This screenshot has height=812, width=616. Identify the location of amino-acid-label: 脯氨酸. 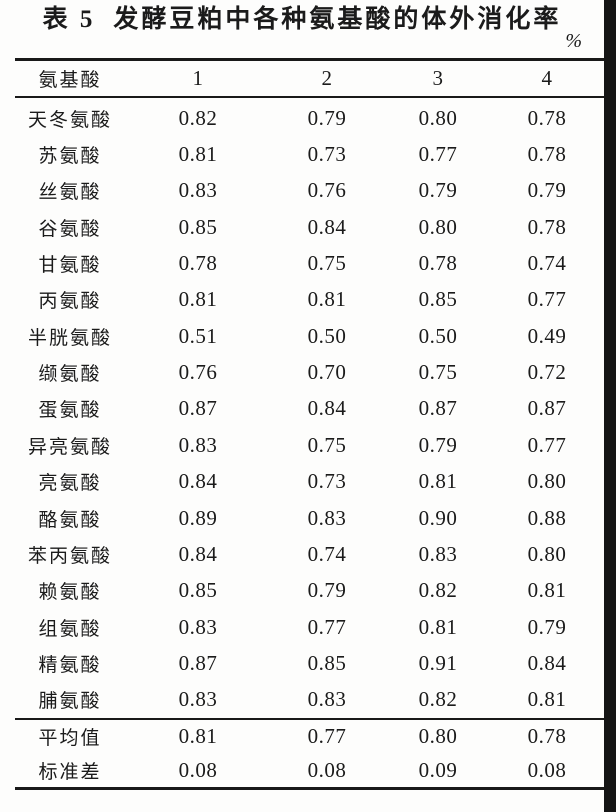
(70, 702).